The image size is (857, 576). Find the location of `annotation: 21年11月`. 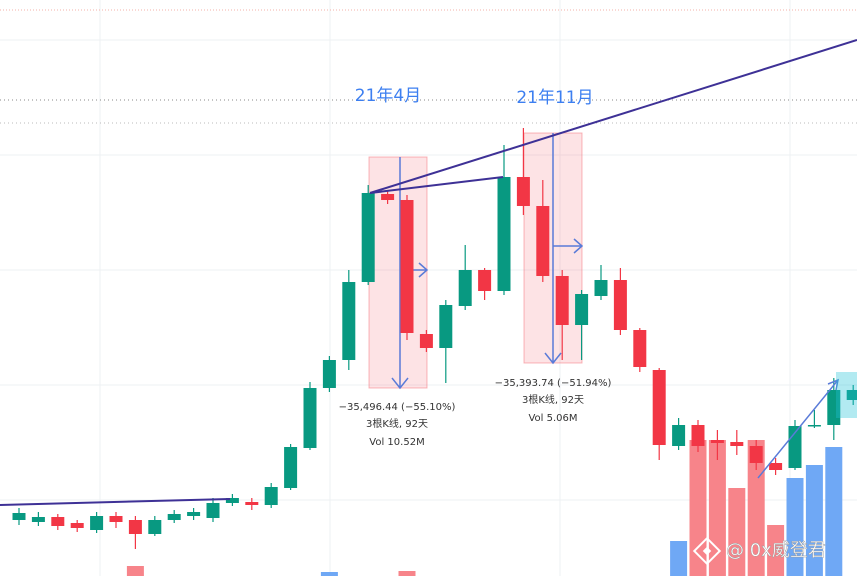

annotation: 21年11月 is located at coordinates (554, 98).